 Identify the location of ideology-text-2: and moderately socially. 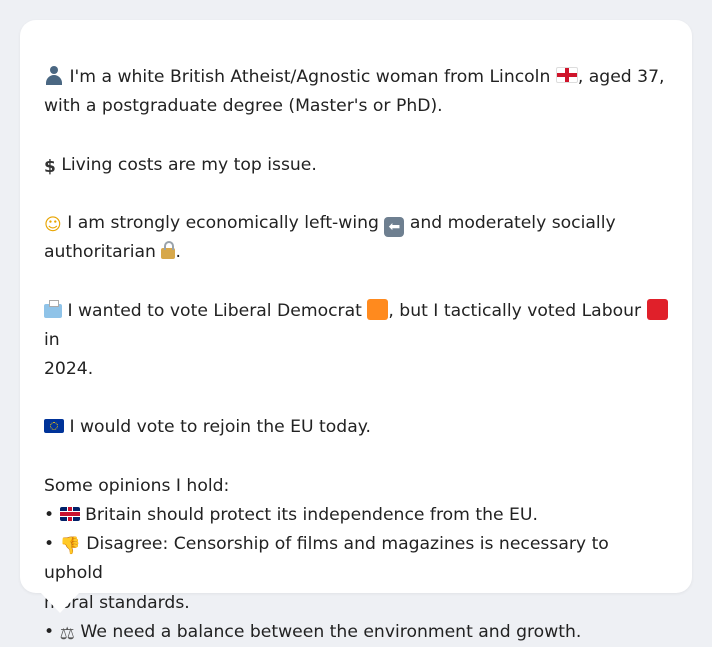
(512, 222).